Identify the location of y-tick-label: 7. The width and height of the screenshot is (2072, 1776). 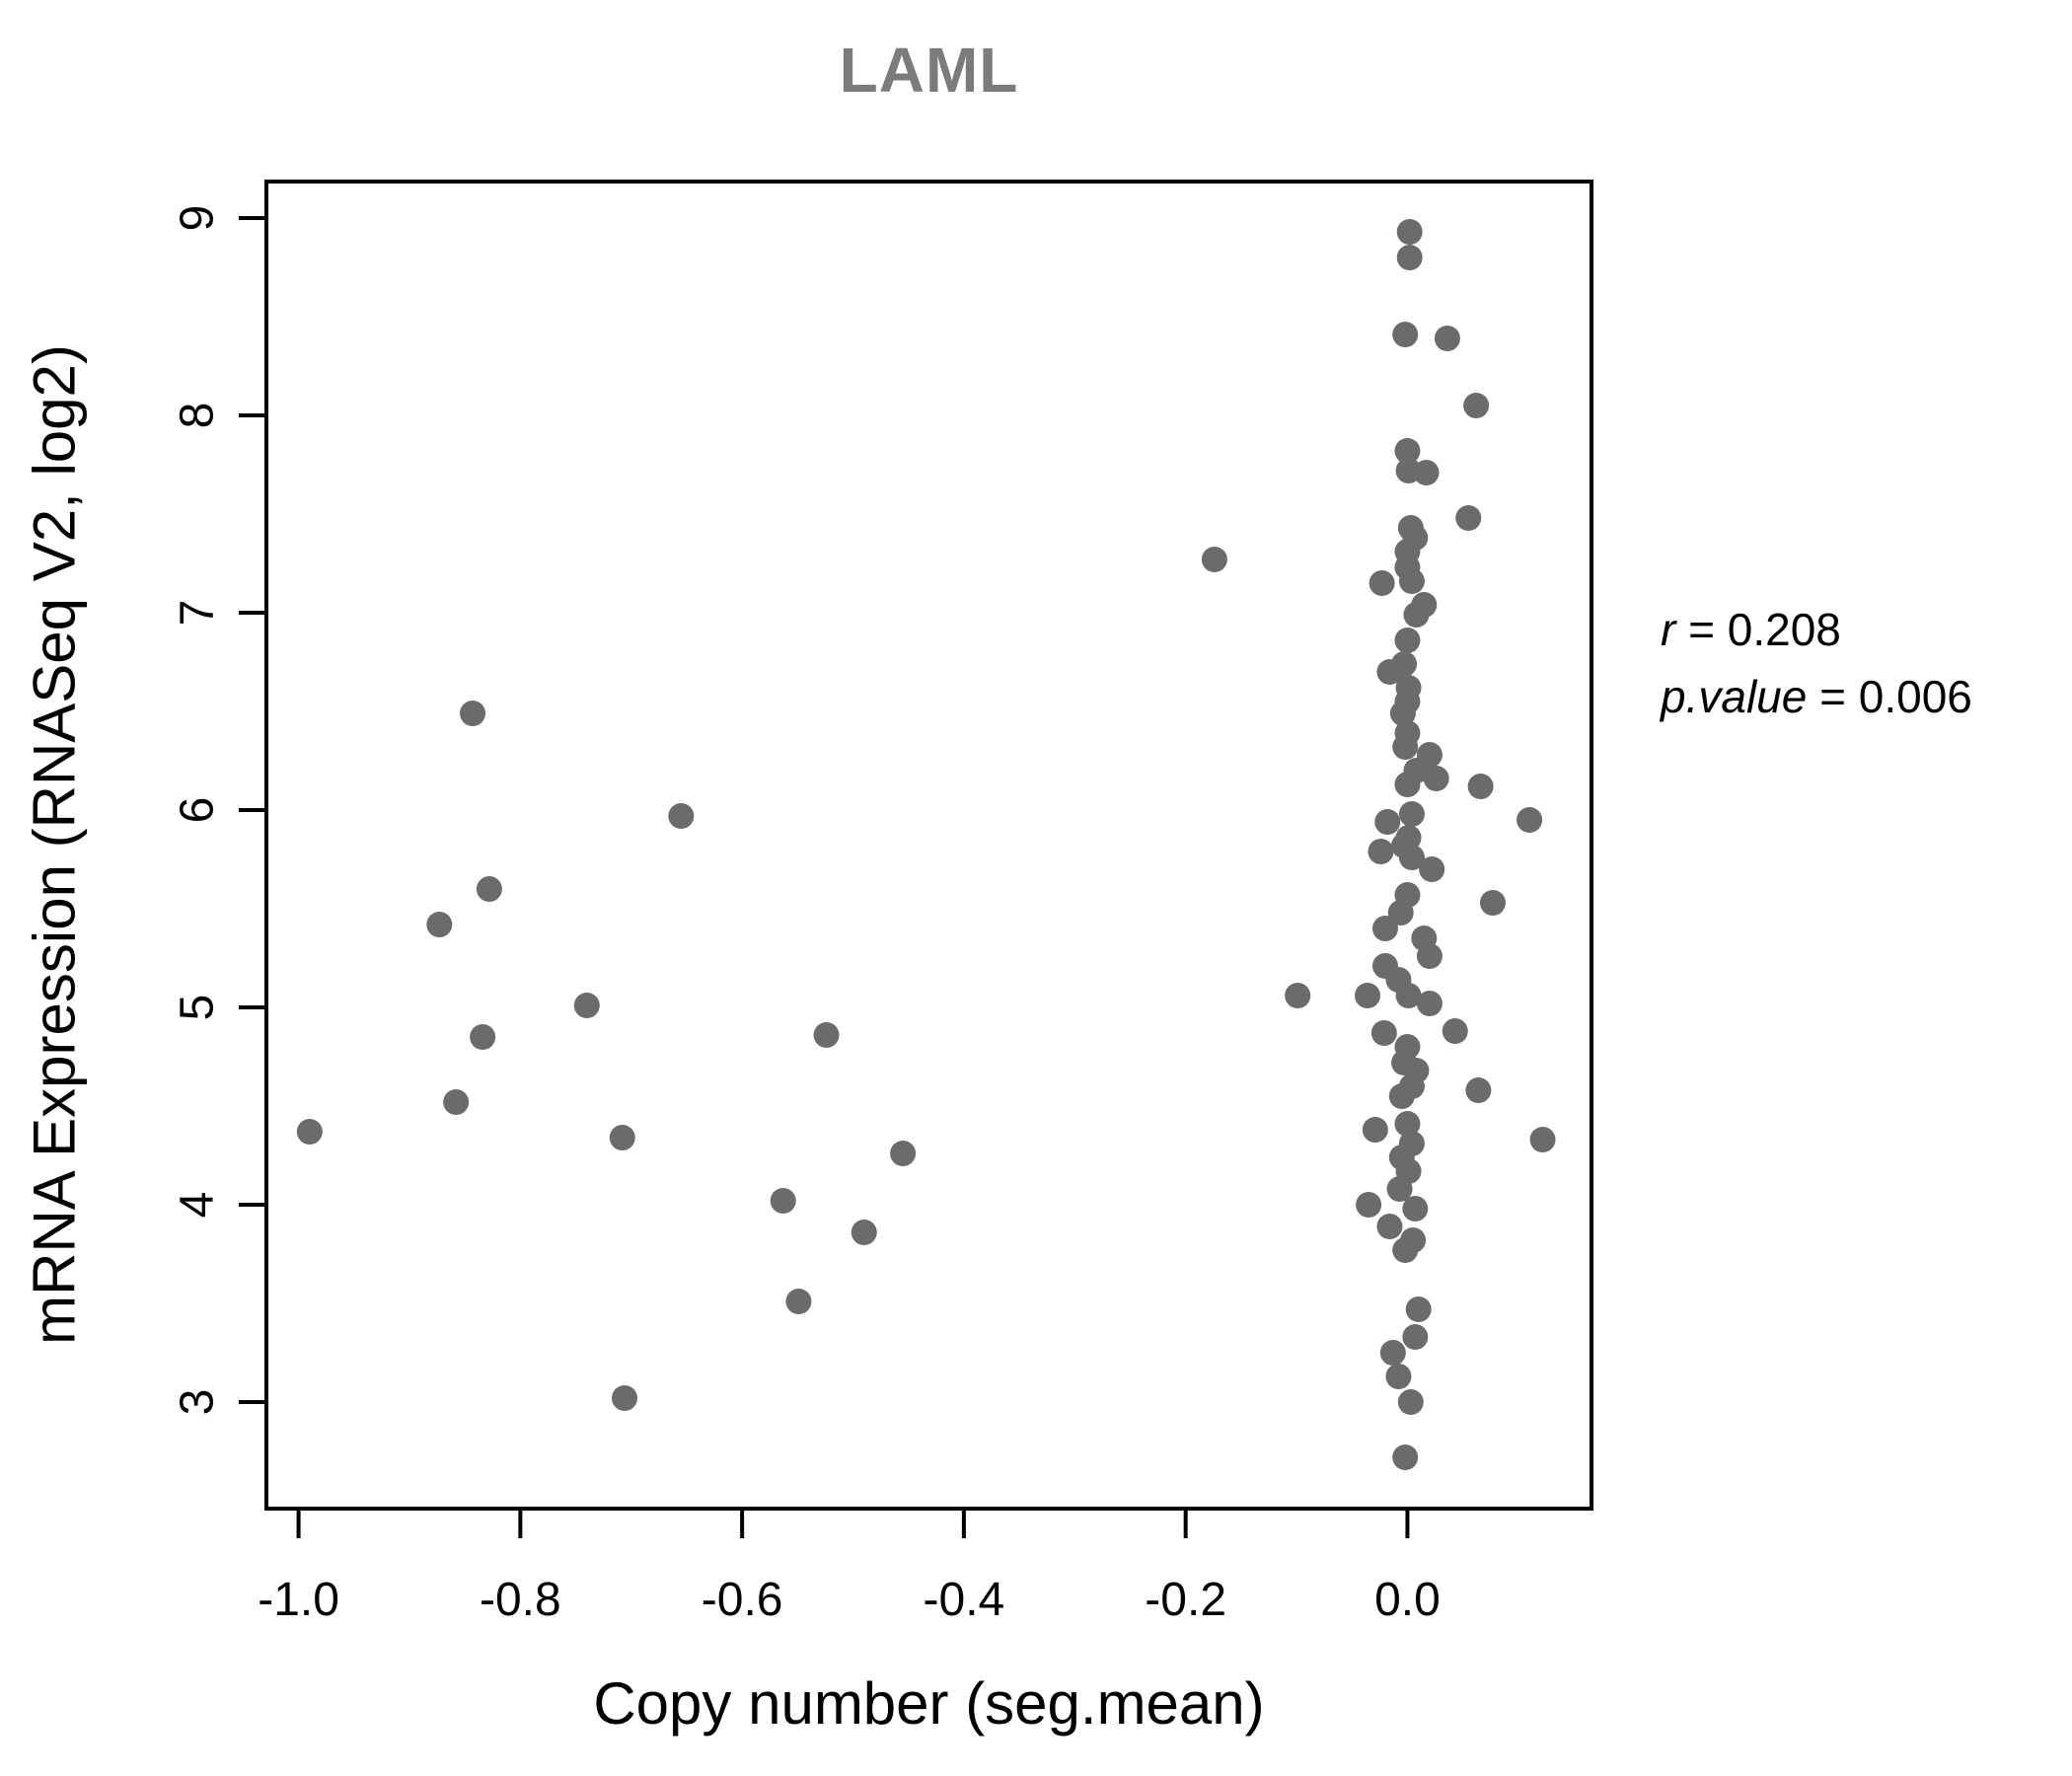
(198, 614).